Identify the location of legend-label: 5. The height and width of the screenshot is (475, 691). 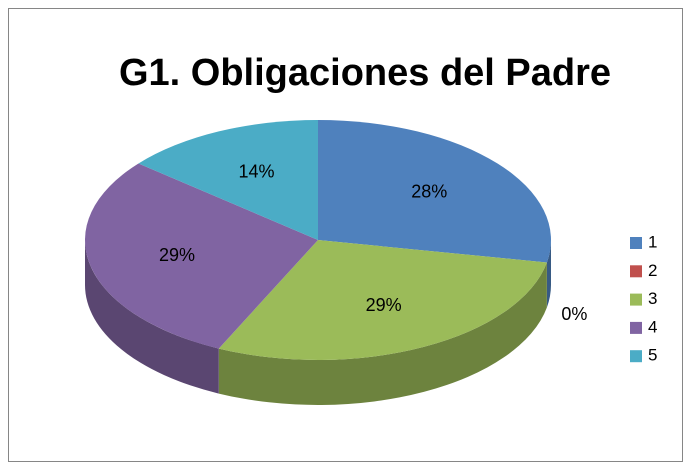
(652, 355).